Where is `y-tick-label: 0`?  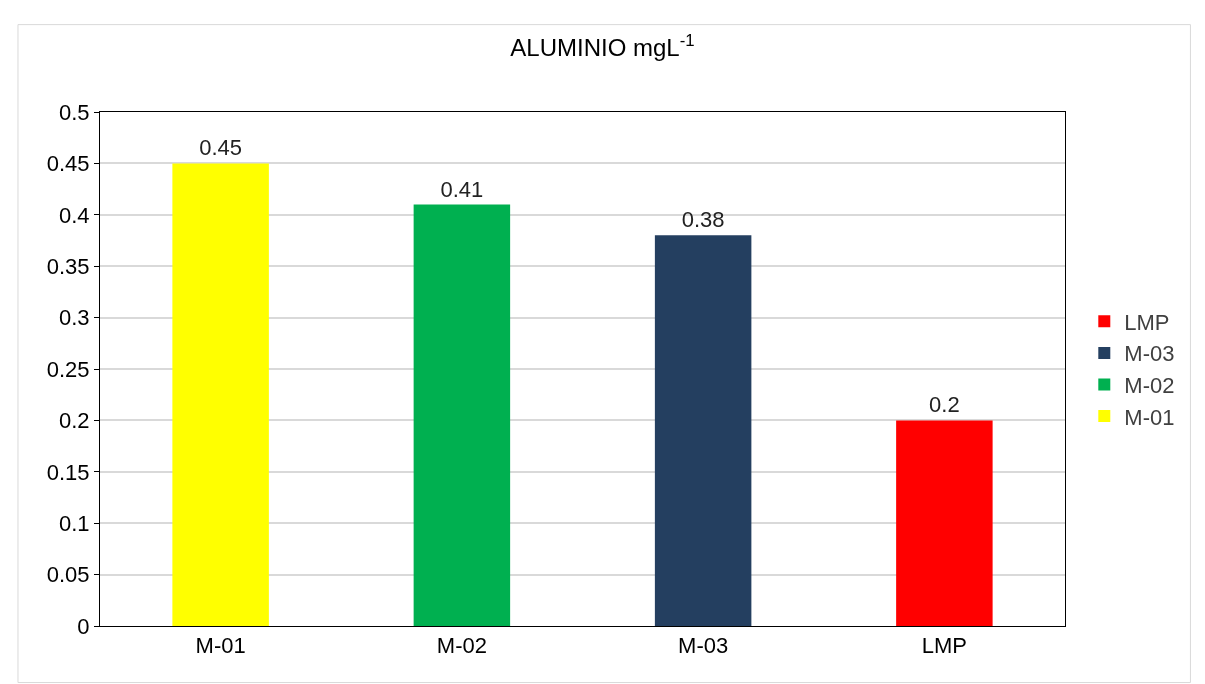
y-tick-label: 0 is located at coordinates (83, 626).